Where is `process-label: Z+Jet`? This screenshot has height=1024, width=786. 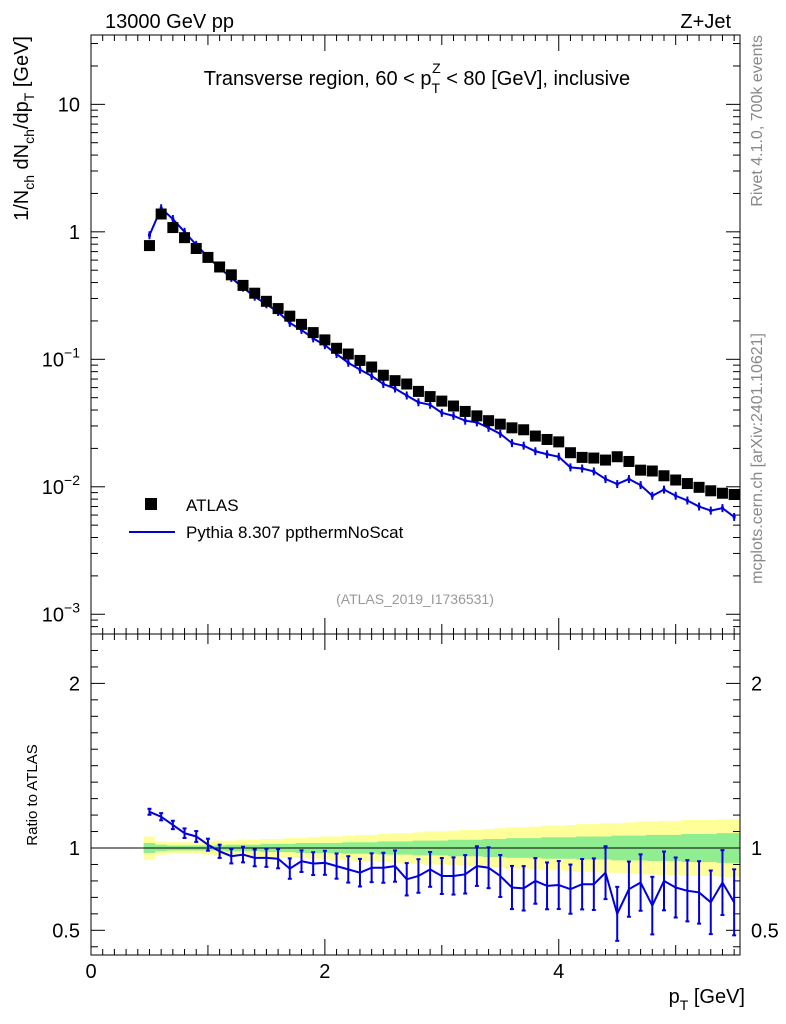 process-label: Z+Jet is located at coordinates (705, 22).